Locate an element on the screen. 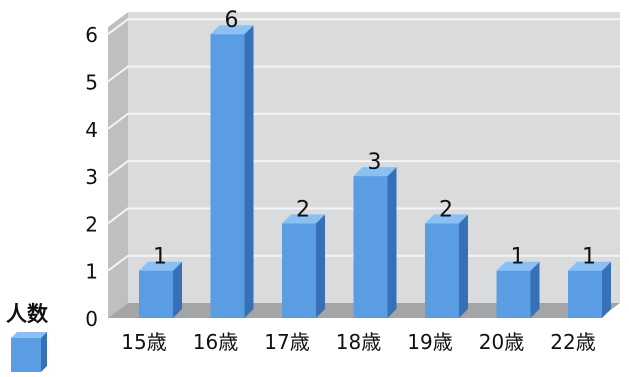  y-tick-label: 1 is located at coordinates (91, 272).